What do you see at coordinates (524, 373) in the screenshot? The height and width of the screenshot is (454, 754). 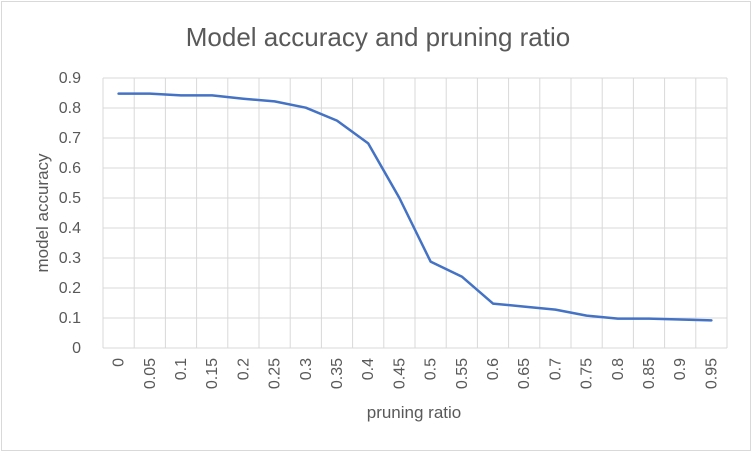 I see `x-tick-label: 0.65` at bounding box center [524, 373].